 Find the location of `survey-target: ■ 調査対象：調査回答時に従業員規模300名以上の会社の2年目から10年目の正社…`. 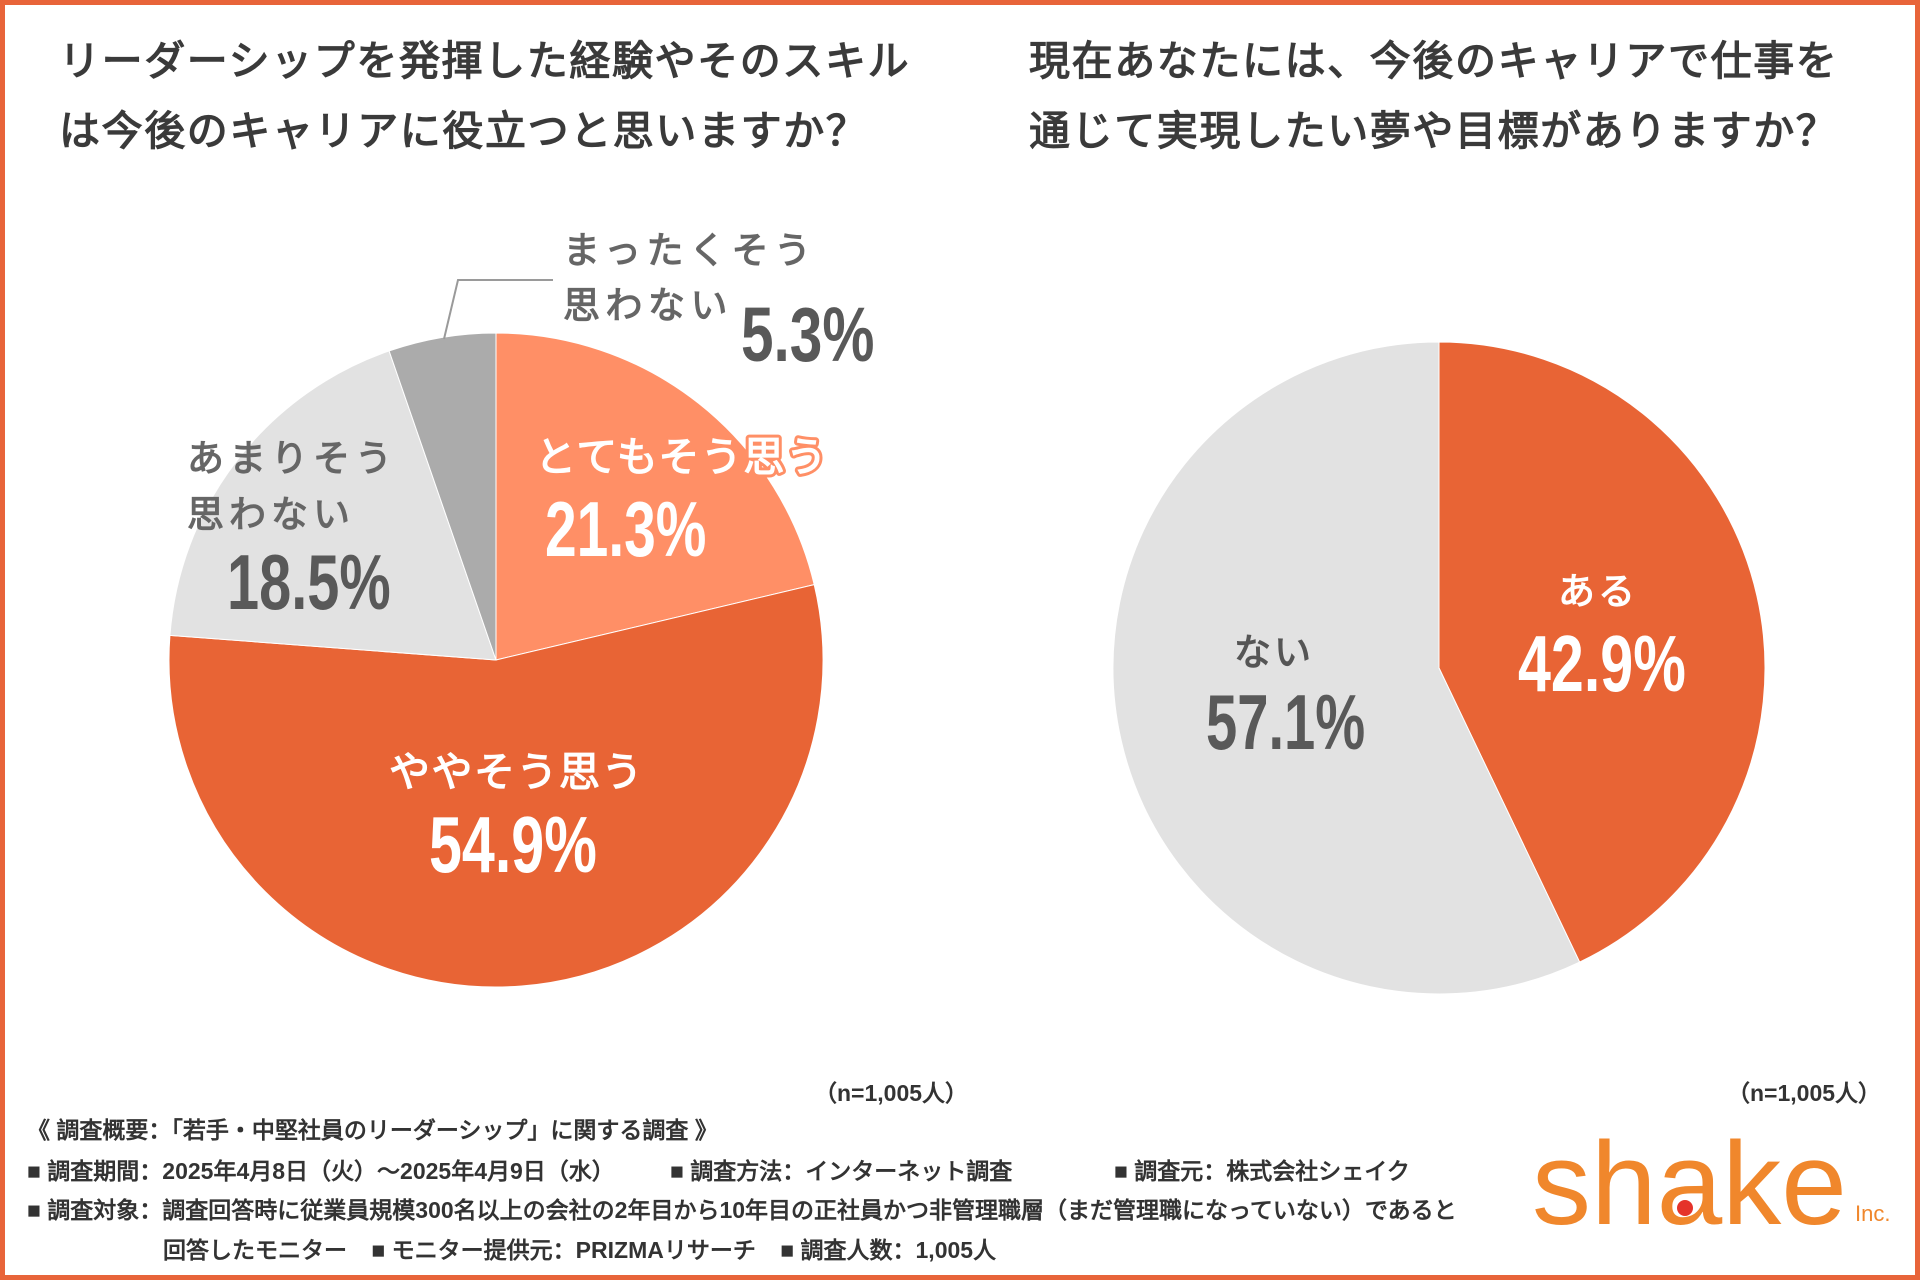

survey-target: ■ 調査対象：調査回答時に従業員規模300名以上の会社の2年目から10年目の正社… is located at coordinates (742, 1210).